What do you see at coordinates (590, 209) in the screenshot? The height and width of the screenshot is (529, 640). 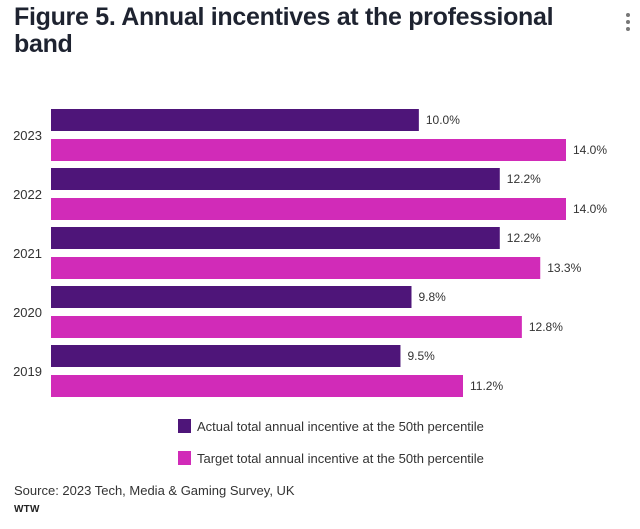 I see `data-label-target-2022: 14.0%` at bounding box center [590, 209].